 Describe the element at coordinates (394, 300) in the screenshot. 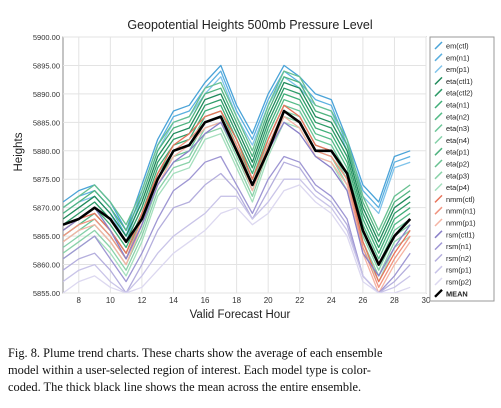

I see `x-tick-label: 28` at that location.